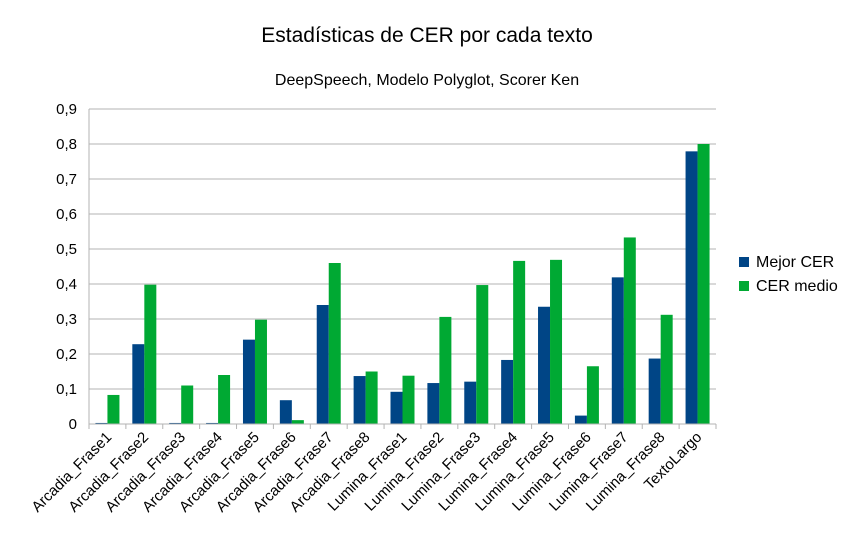  Describe the element at coordinates (66, 179) in the screenshot. I see `y-tick-label: 0,7` at that location.